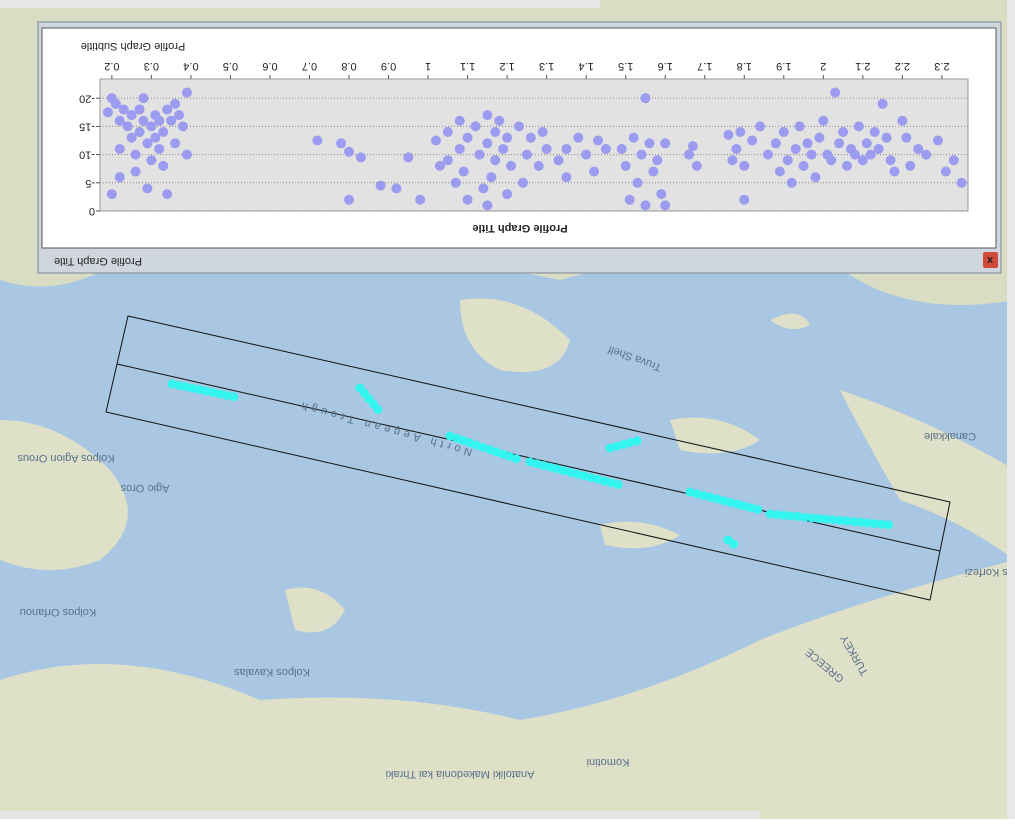 This screenshot has height=824, width=1015. I want to click on x-tick-label: 2.2, so click(902, 66).